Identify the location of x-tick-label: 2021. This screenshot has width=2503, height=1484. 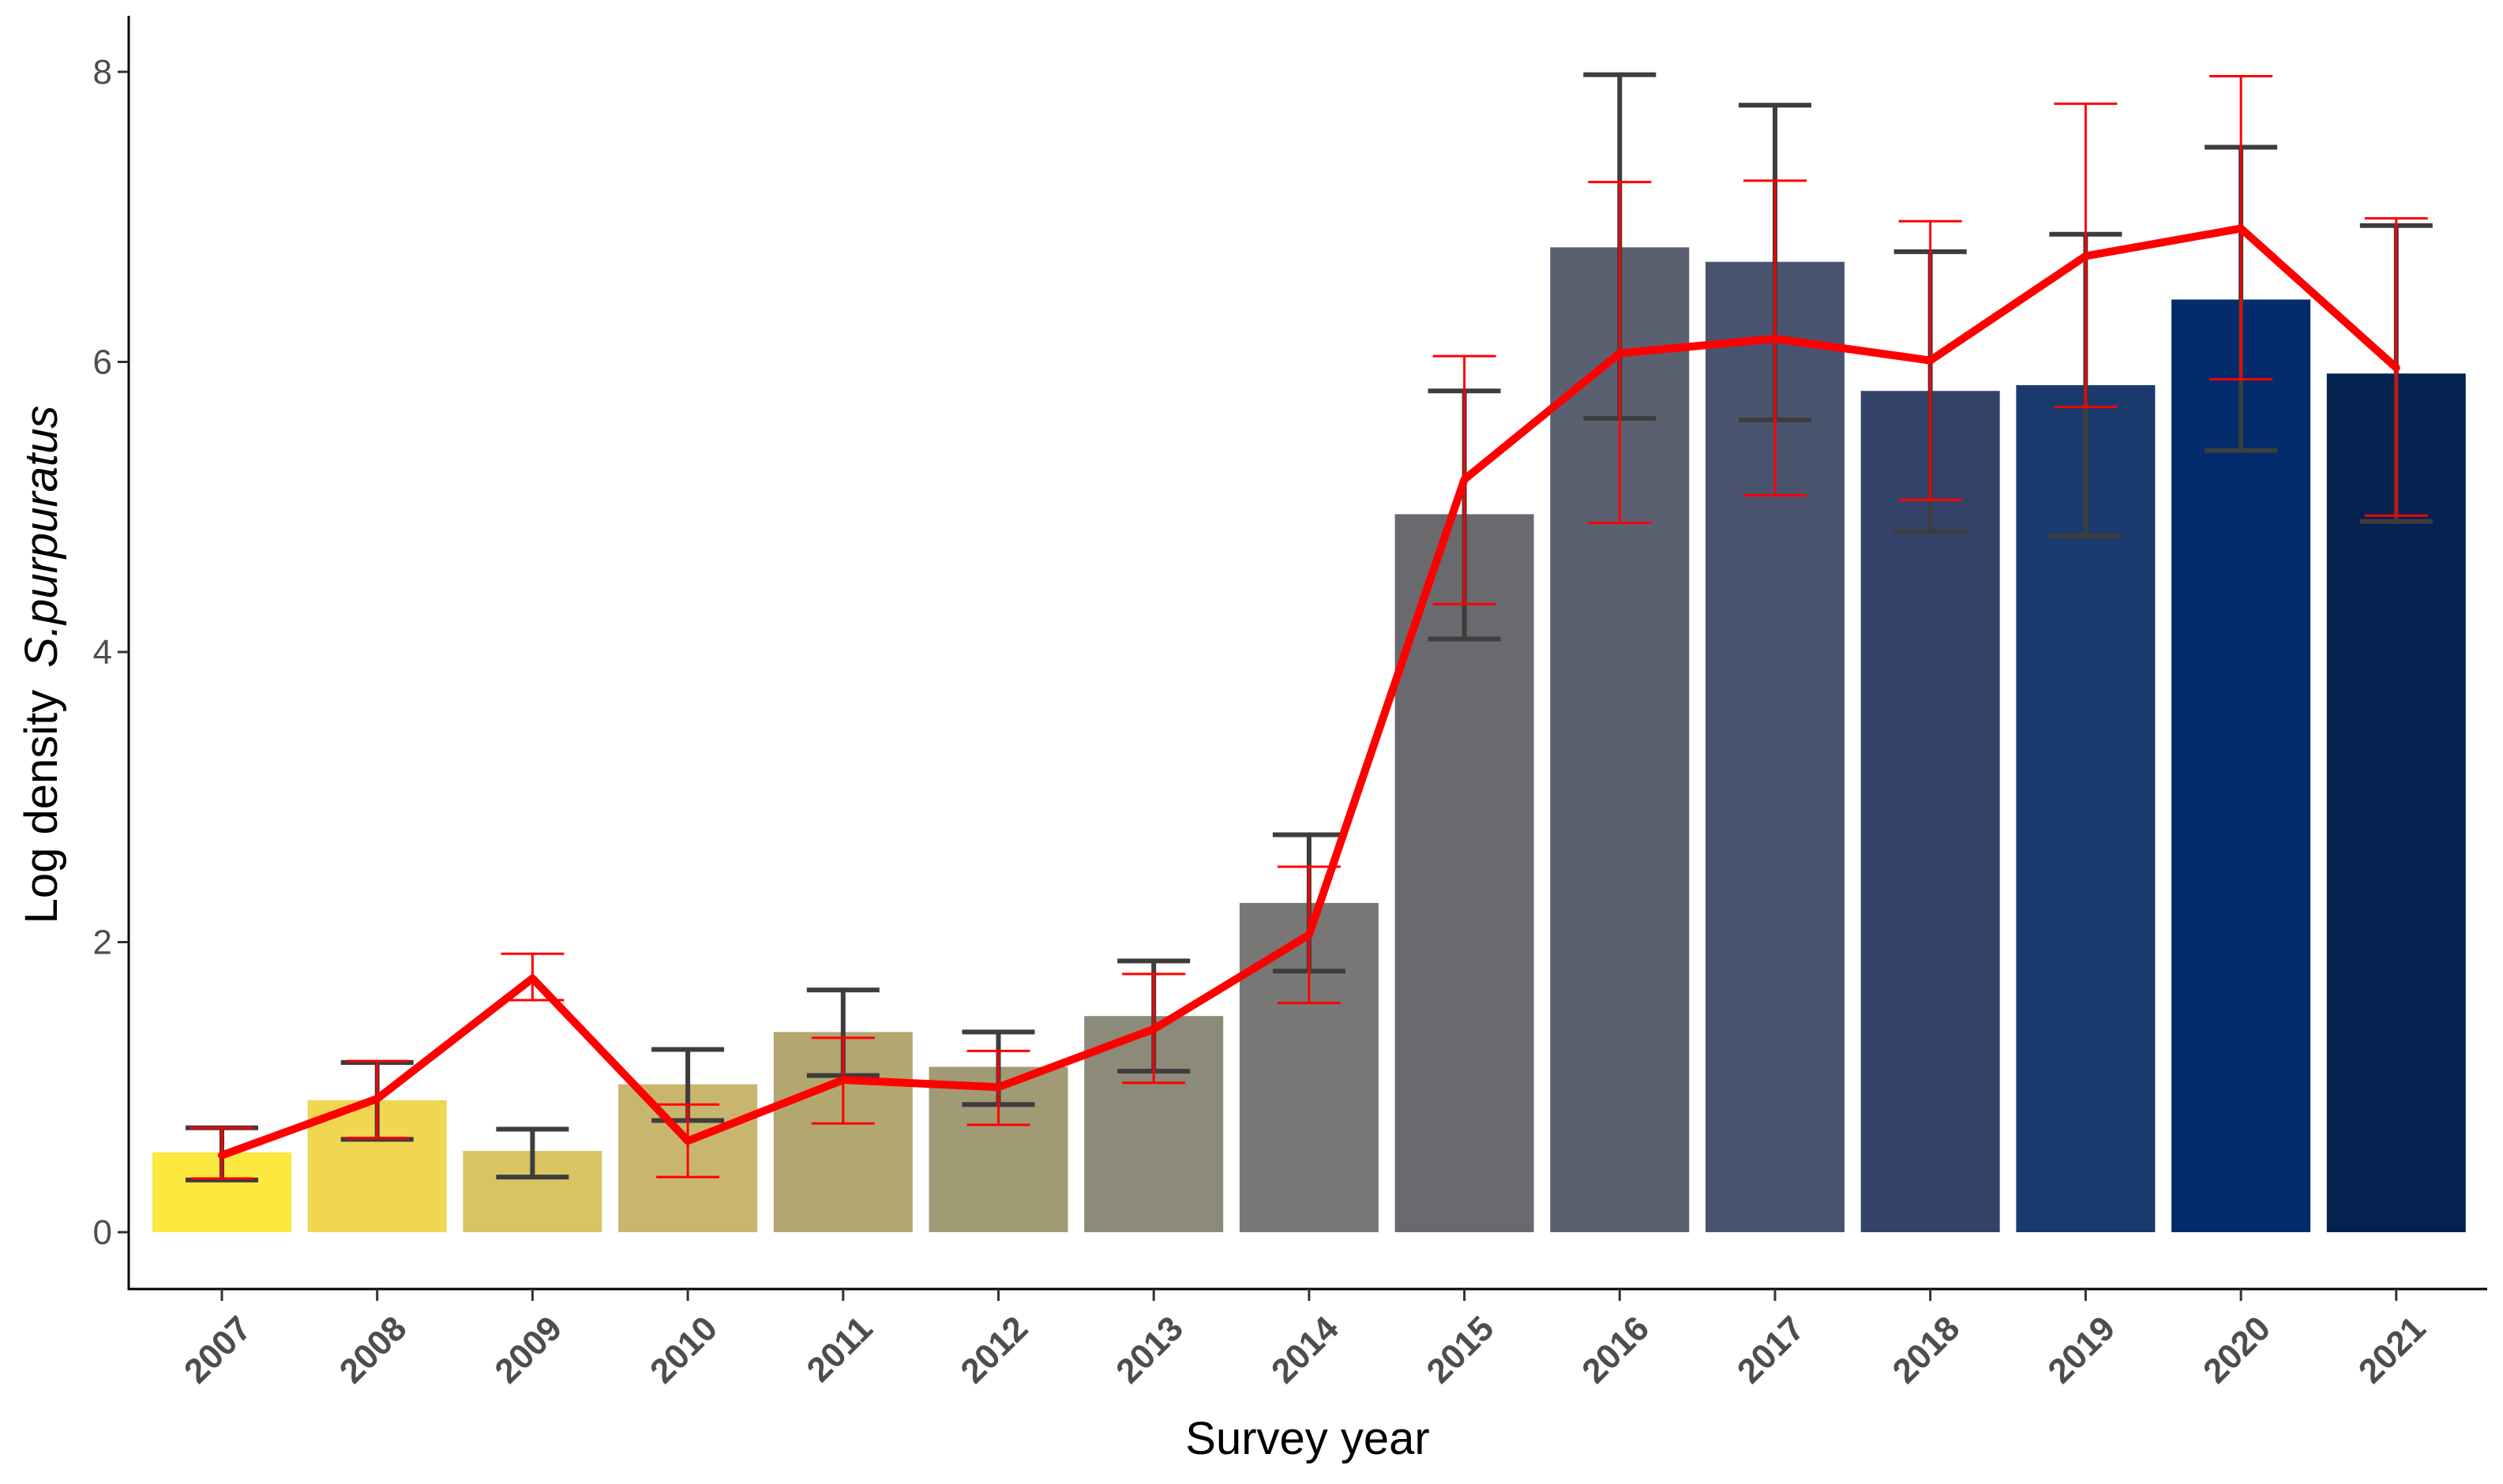
(2392, 1350).